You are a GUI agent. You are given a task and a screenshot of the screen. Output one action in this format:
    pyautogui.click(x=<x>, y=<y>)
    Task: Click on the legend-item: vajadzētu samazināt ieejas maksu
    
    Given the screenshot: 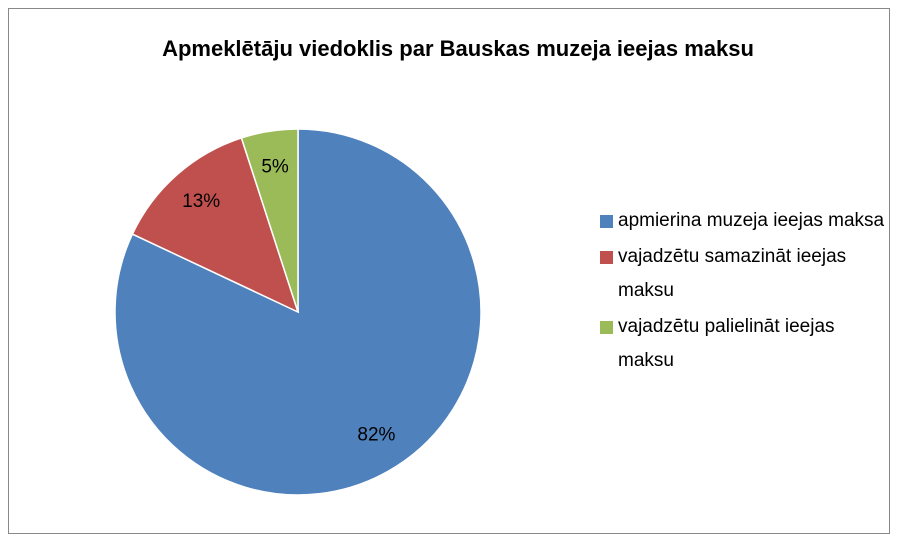 What is the action you would take?
    pyautogui.click(x=742, y=274)
    